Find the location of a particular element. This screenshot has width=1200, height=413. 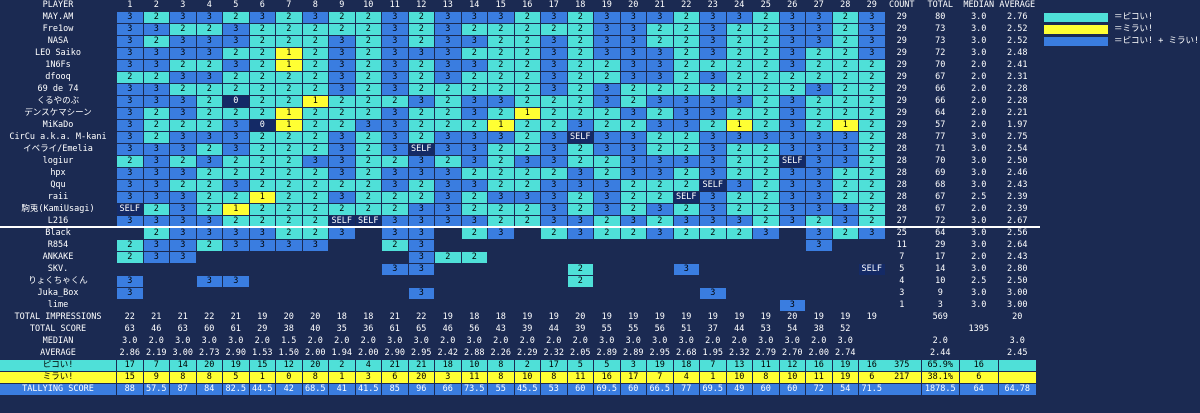

summary-cell: 20 is located at coordinates (580, 317).